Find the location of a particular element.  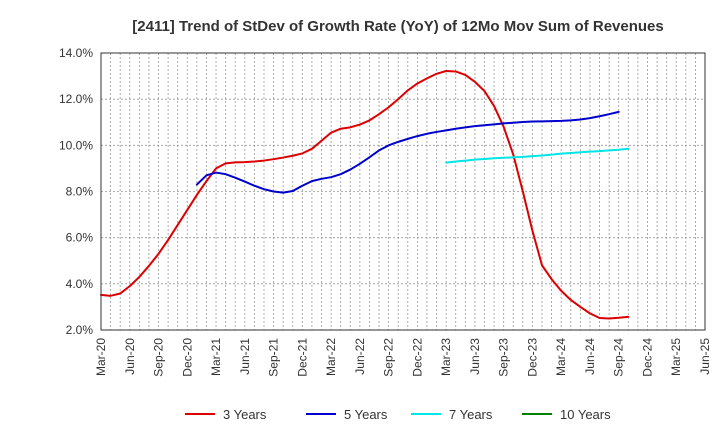

x-tick-label: Sep-23 is located at coordinates (504, 357).